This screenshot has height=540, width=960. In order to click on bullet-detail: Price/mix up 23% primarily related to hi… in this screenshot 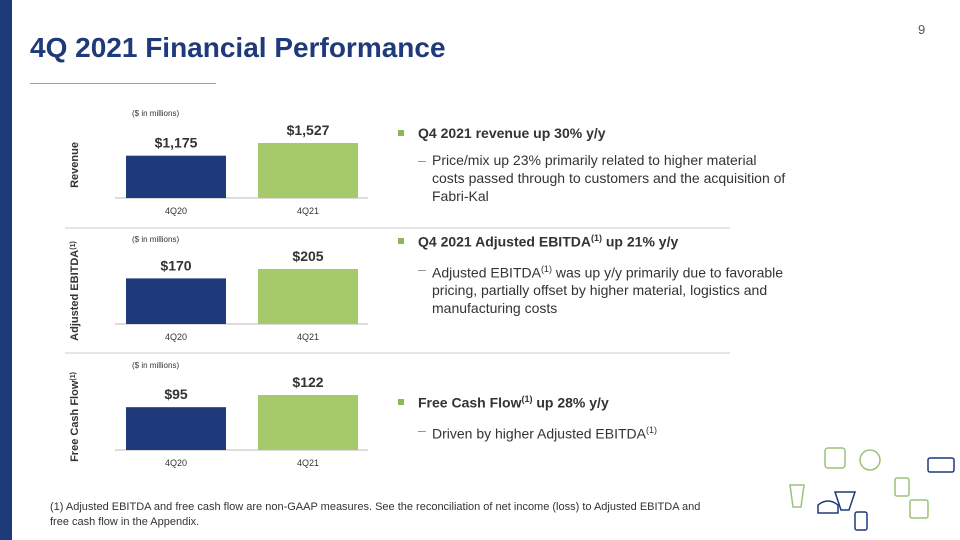, I will do `click(595, 178)`.